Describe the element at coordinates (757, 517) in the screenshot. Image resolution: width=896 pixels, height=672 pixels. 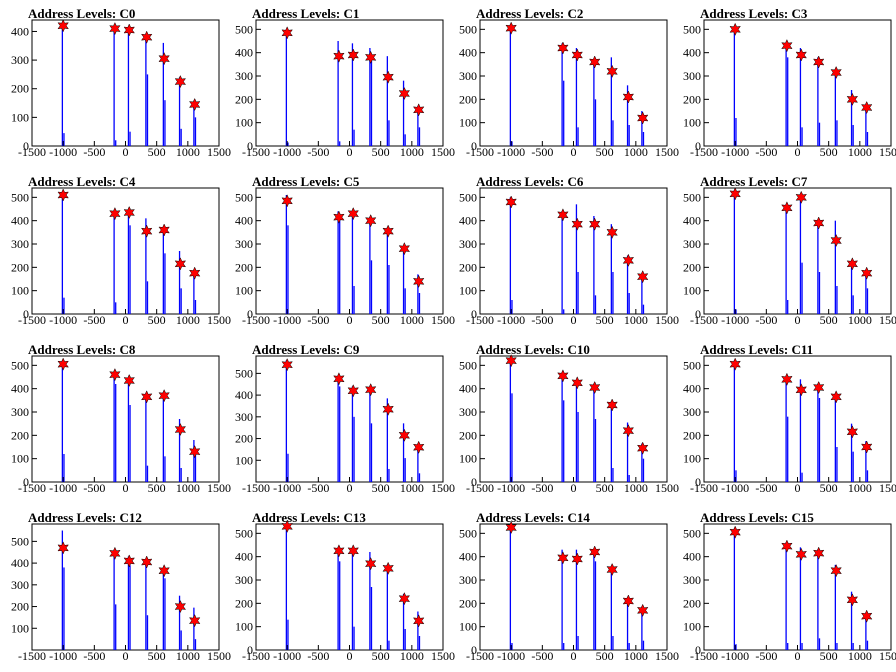
I see `chart-title: Address Levels: C15` at that location.